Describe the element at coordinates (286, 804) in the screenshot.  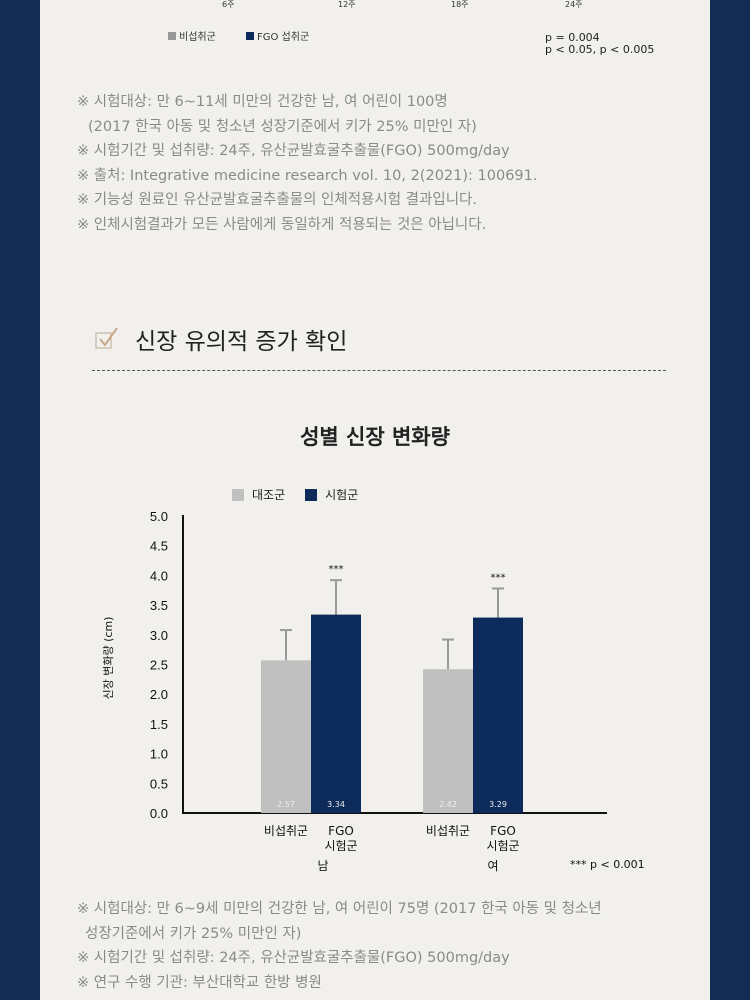
I see `bar-value-label: 2.57` at that location.